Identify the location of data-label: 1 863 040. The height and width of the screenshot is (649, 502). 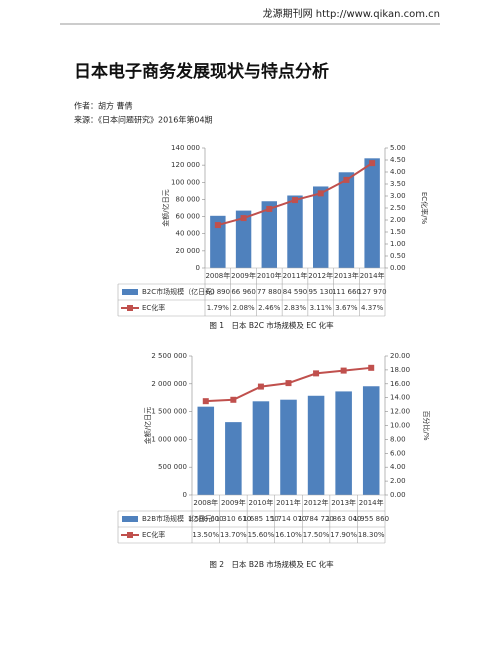
(344, 519).